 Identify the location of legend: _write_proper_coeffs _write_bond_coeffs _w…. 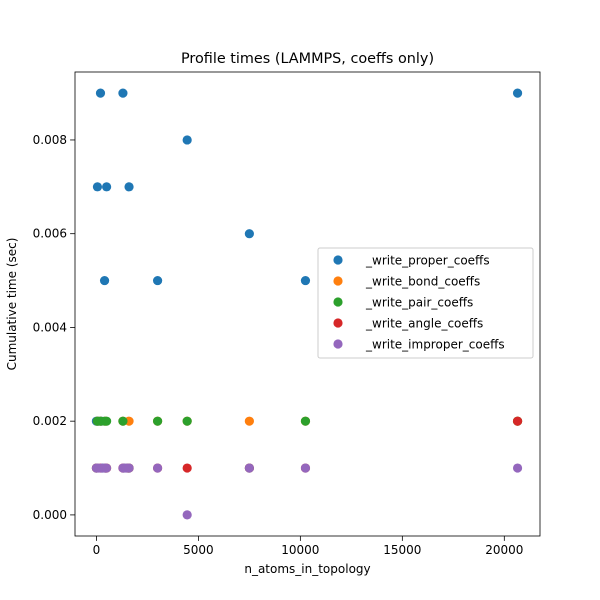
(425, 303).